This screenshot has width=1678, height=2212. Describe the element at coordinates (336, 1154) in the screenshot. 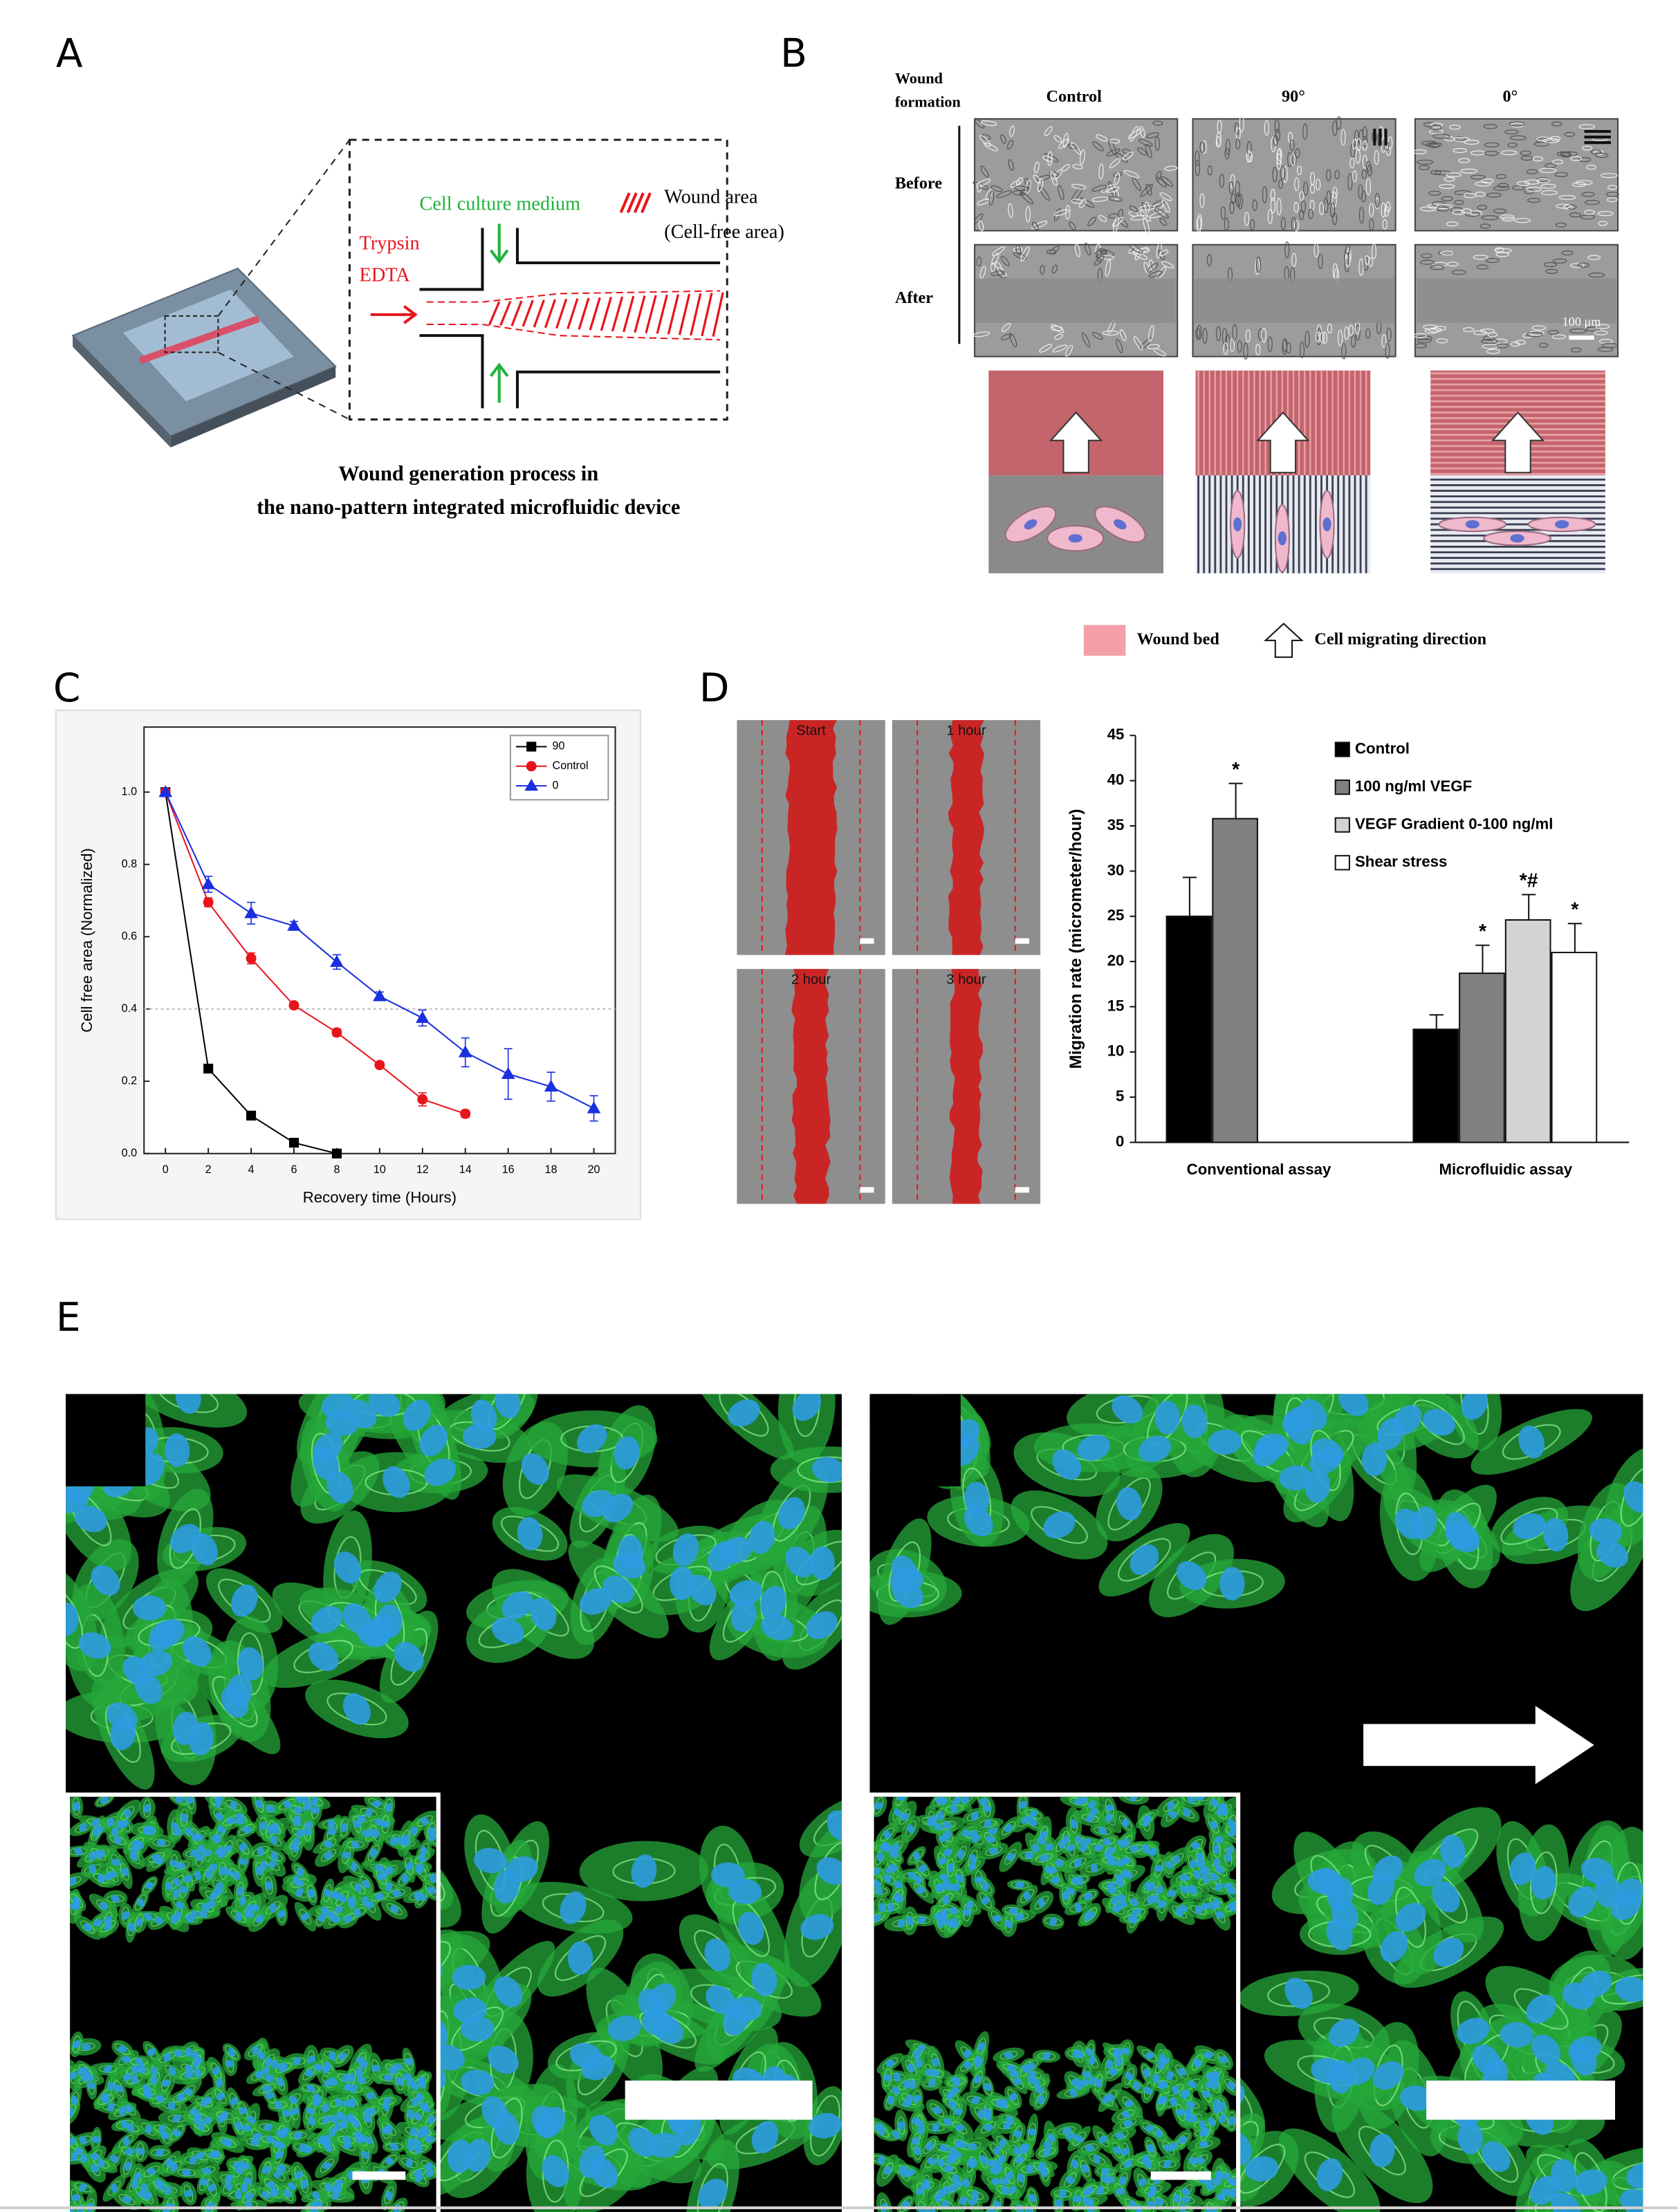

I see `point` at that location.